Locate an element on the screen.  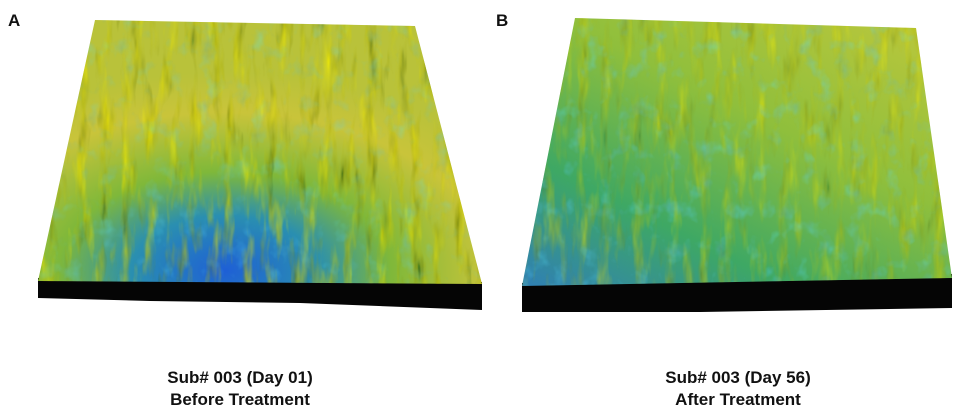
caption: After Treatment is located at coordinates (738, 399).